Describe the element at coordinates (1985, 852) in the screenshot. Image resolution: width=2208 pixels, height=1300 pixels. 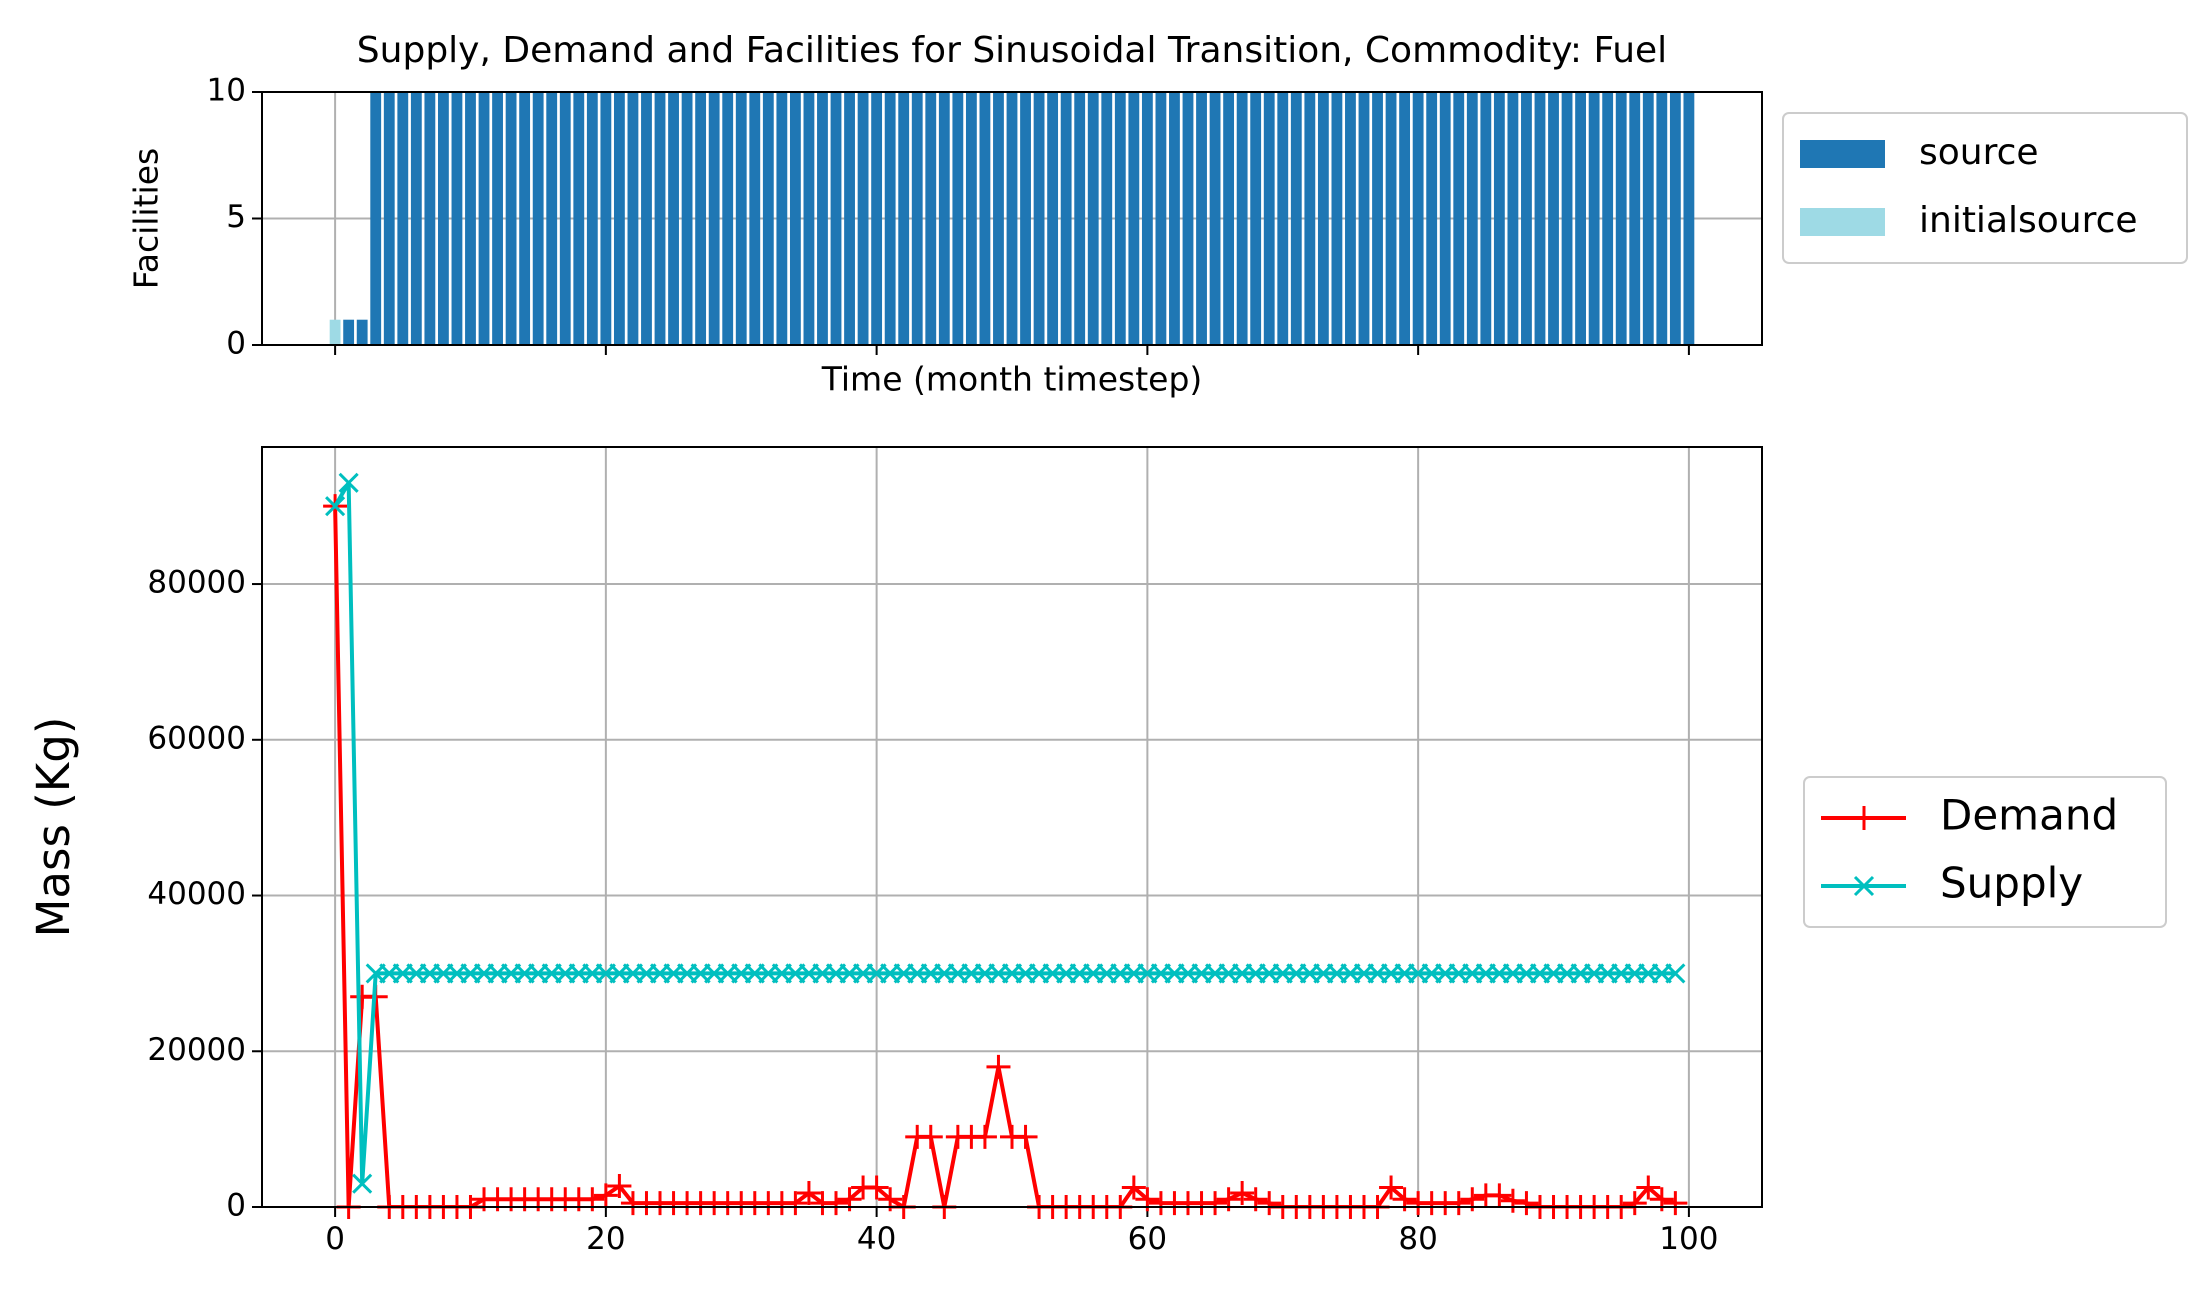
I see `legend-box` at that location.